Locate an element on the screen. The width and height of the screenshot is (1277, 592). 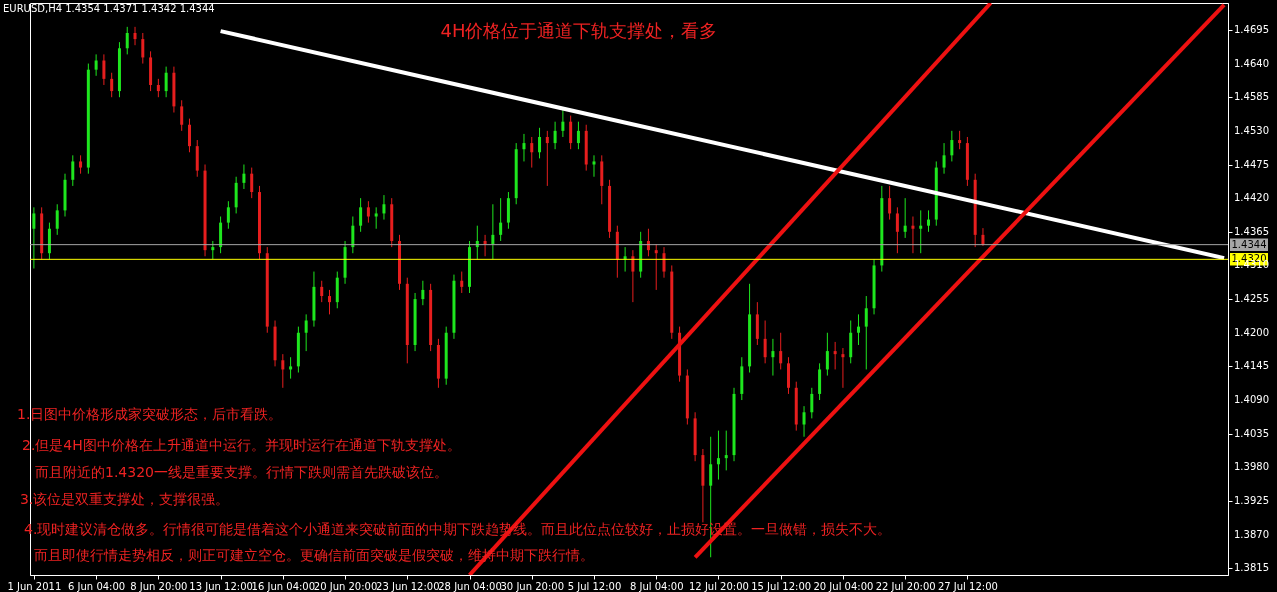
x-tick-label: 16 Jun 04:00 is located at coordinates (283, 586).